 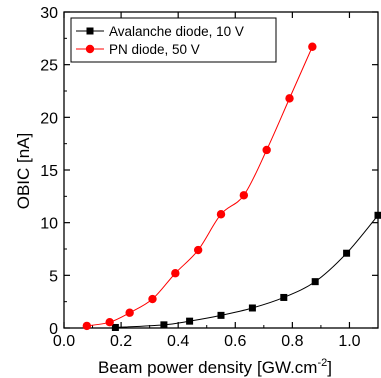 What do you see at coordinates (175, 367) in the screenshot?
I see `x-axis-label-text: Beam power density` at bounding box center [175, 367].